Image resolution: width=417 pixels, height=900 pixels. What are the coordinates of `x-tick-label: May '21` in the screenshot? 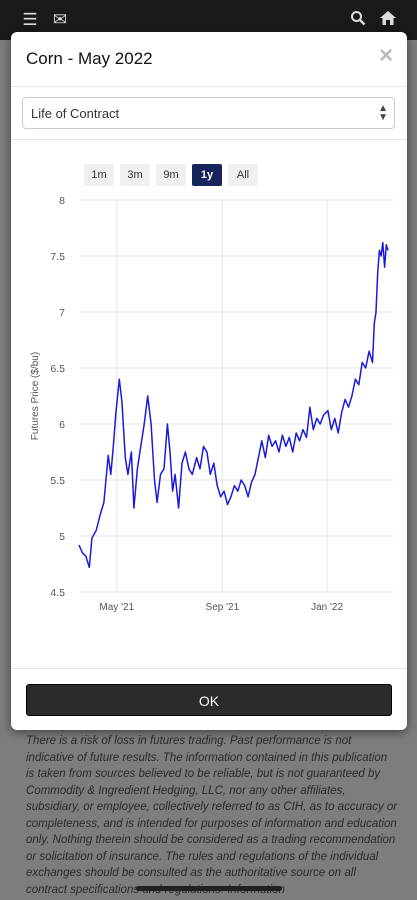 It's located at (116, 607).